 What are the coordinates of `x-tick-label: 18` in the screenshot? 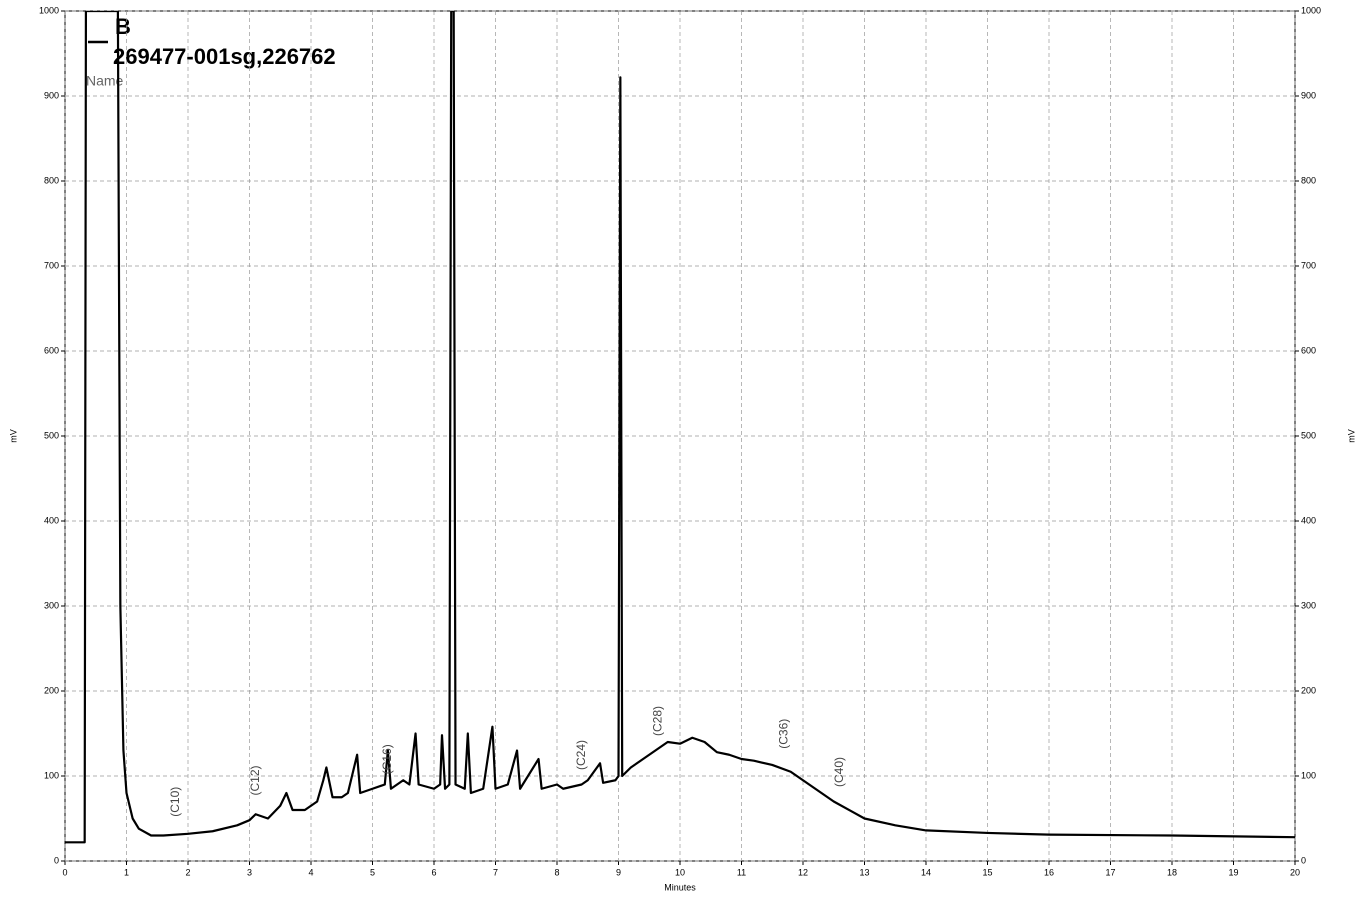 It's located at (1172, 872).